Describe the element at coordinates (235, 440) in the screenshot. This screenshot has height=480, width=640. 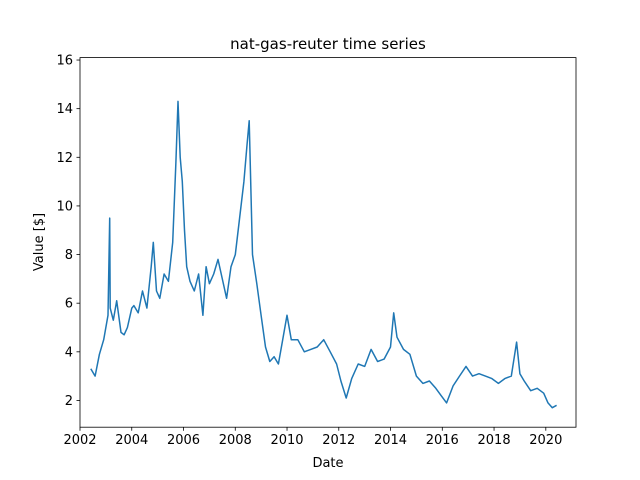
I see `x-tick-label: 2008` at that location.